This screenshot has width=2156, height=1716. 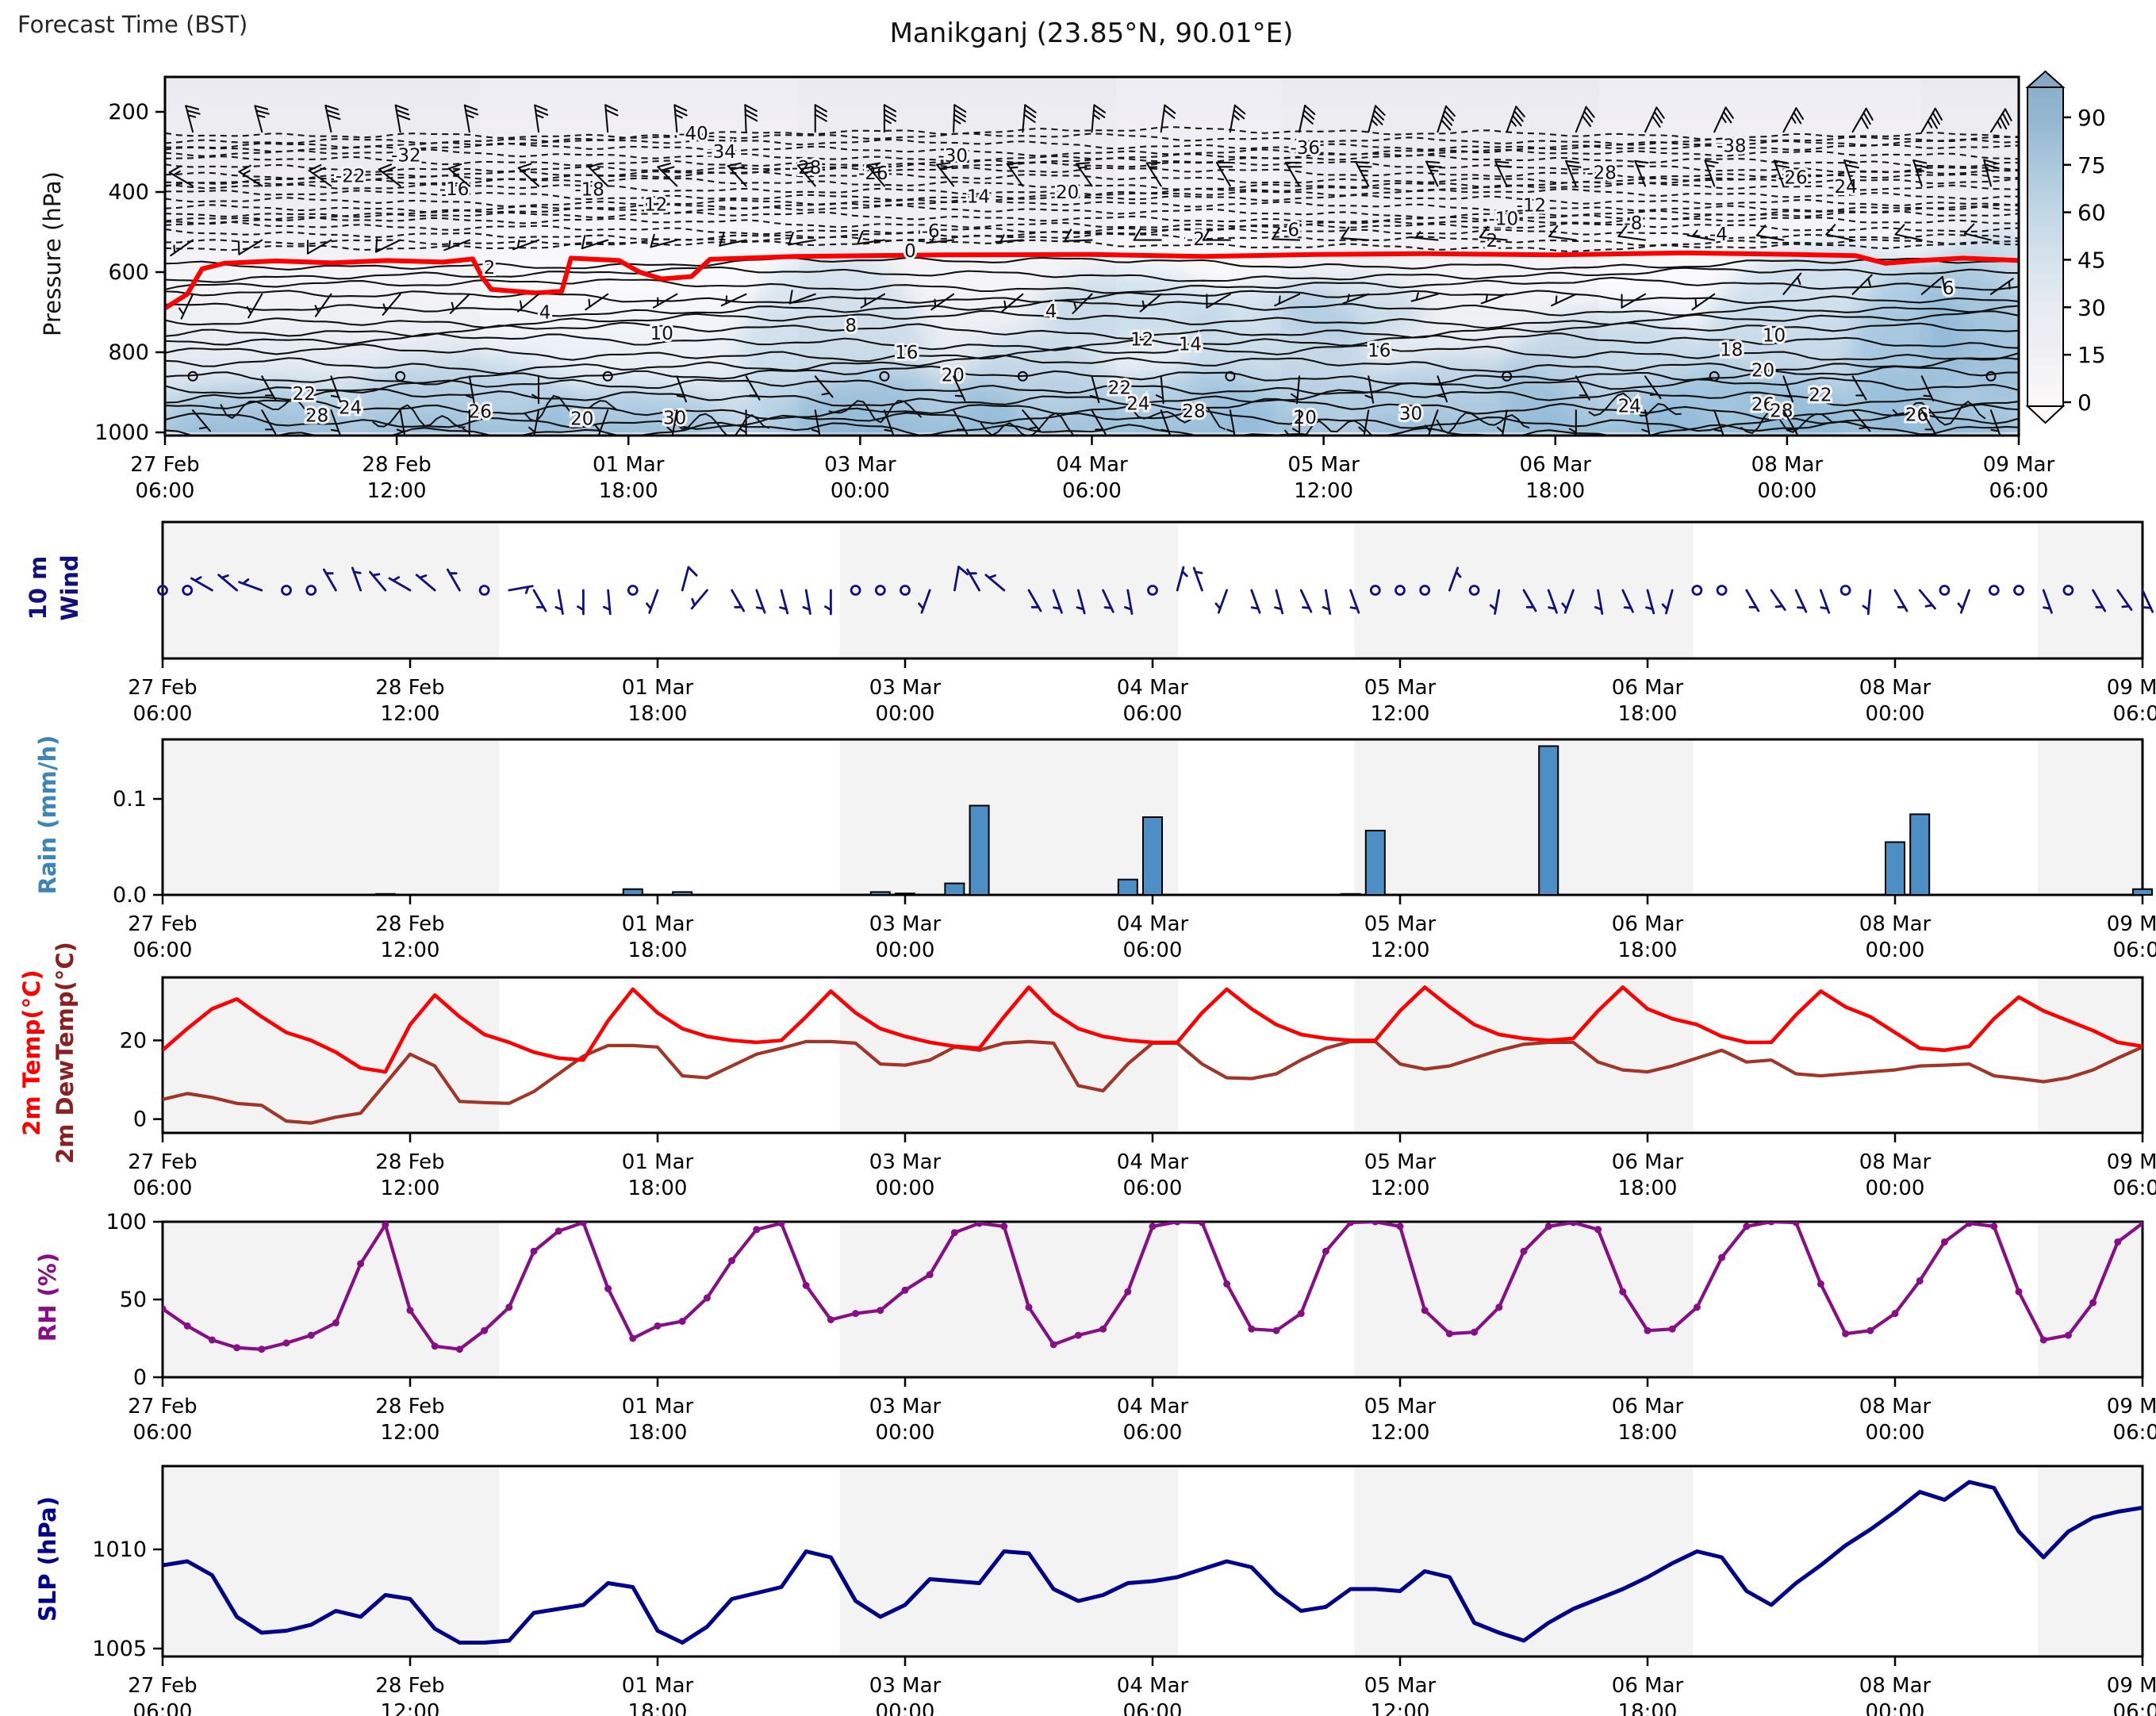 What do you see at coordinates (545, 313) in the screenshot?
I see `svg-text: 4` at bounding box center [545, 313].